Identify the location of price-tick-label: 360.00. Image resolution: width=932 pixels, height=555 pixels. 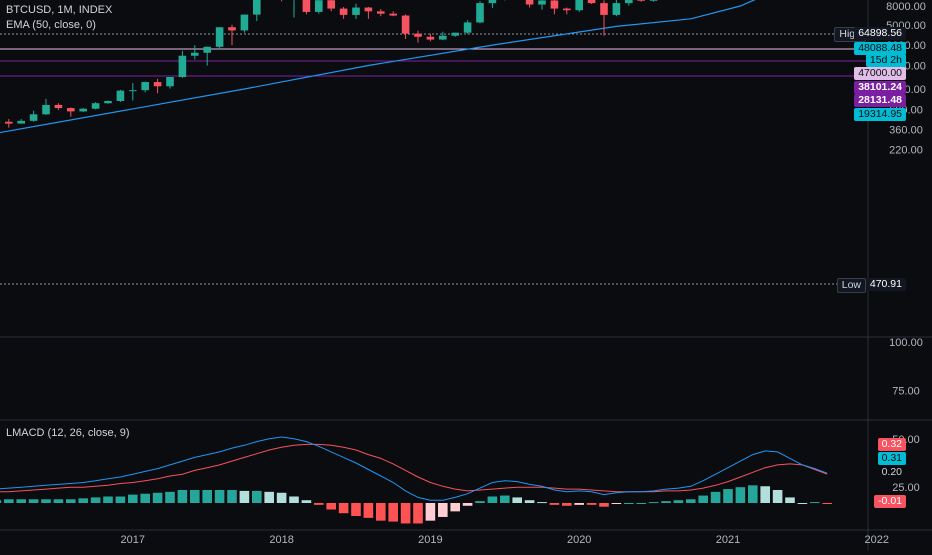
(906, 131).